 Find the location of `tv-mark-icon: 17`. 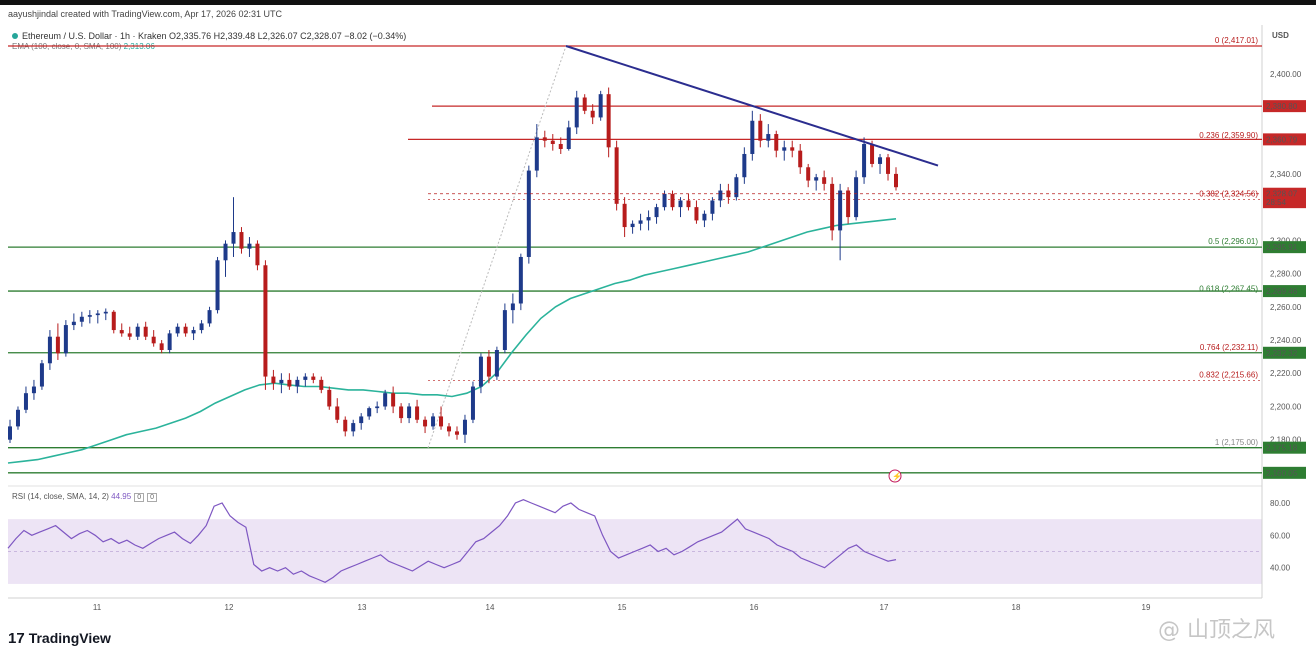

tv-mark-icon: 17 is located at coordinates (16, 638).